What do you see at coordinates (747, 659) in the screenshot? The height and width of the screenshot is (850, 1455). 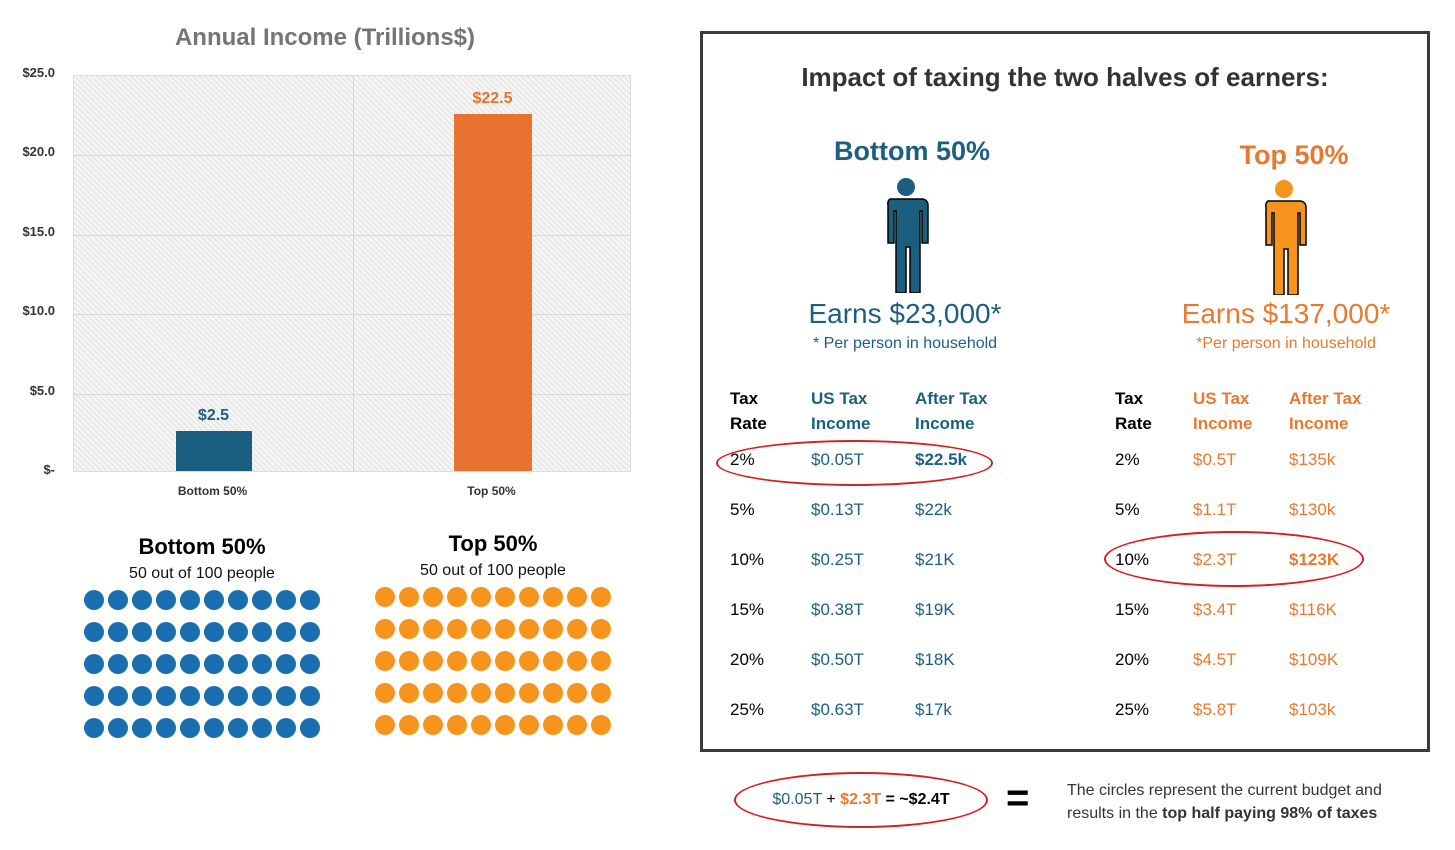 I see `bottom-table-cell: 20%` at bounding box center [747, 659].